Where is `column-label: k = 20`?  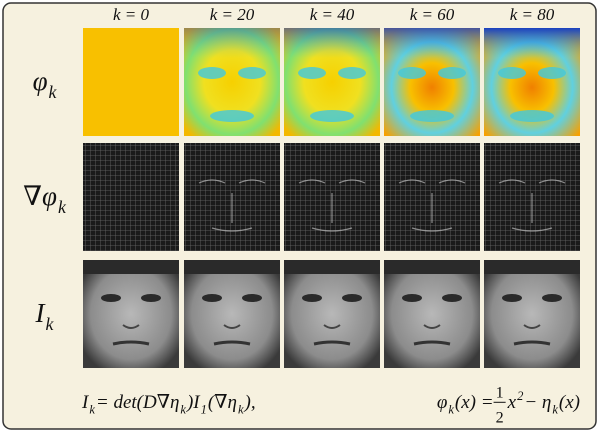 column-label: k = 20 is located at coordinates (232, 14).